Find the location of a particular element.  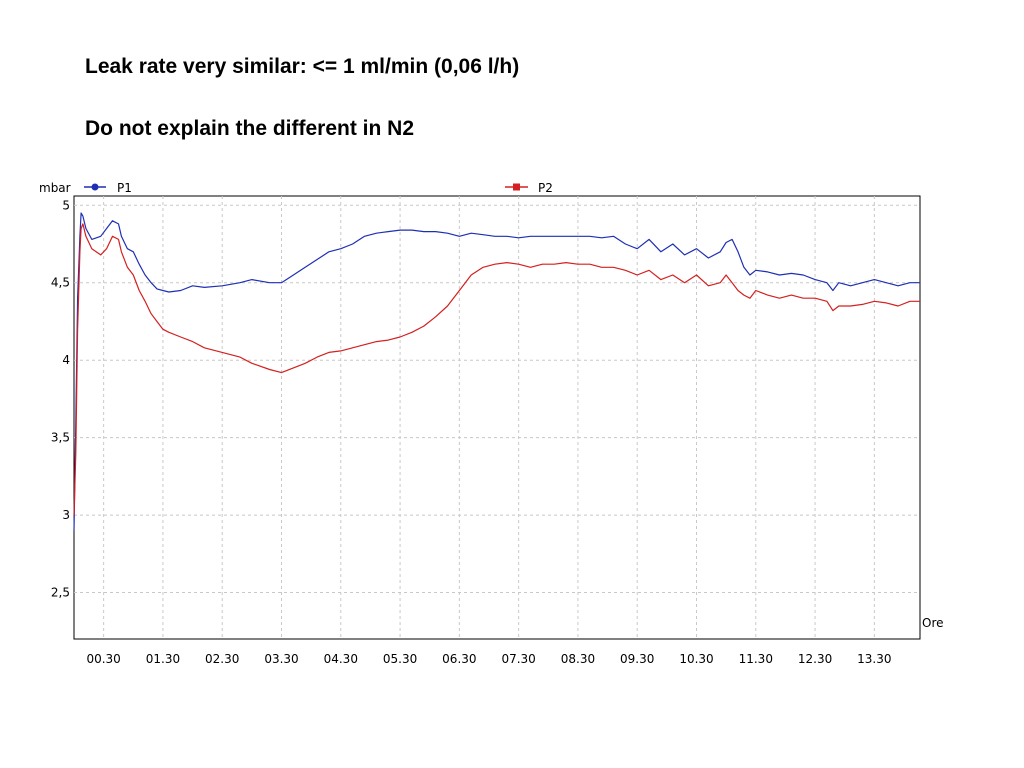

x-tick-label: 00.30 is located at coordinates (103, 659).